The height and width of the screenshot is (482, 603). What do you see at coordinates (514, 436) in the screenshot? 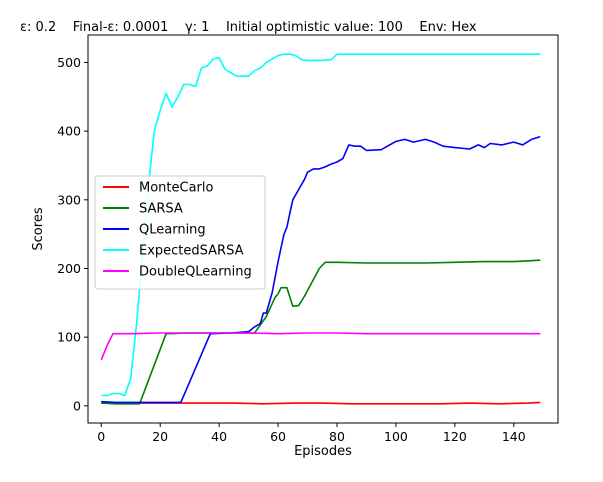
I see `x-tick-label: 140` at bounding box center [514, 436].